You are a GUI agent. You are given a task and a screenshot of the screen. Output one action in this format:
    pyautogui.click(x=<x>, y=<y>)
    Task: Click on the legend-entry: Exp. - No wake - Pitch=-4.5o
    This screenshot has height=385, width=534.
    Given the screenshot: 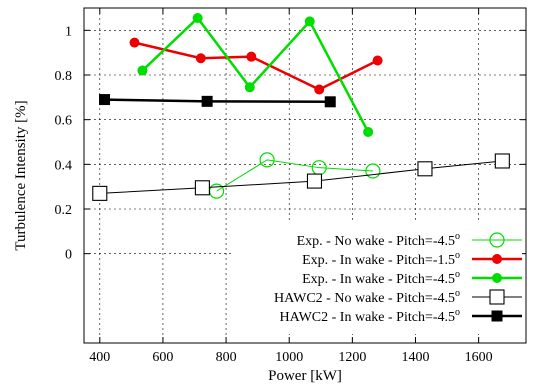 What is the action you would take?
    pyautogui.click(x=409, y=240)
    